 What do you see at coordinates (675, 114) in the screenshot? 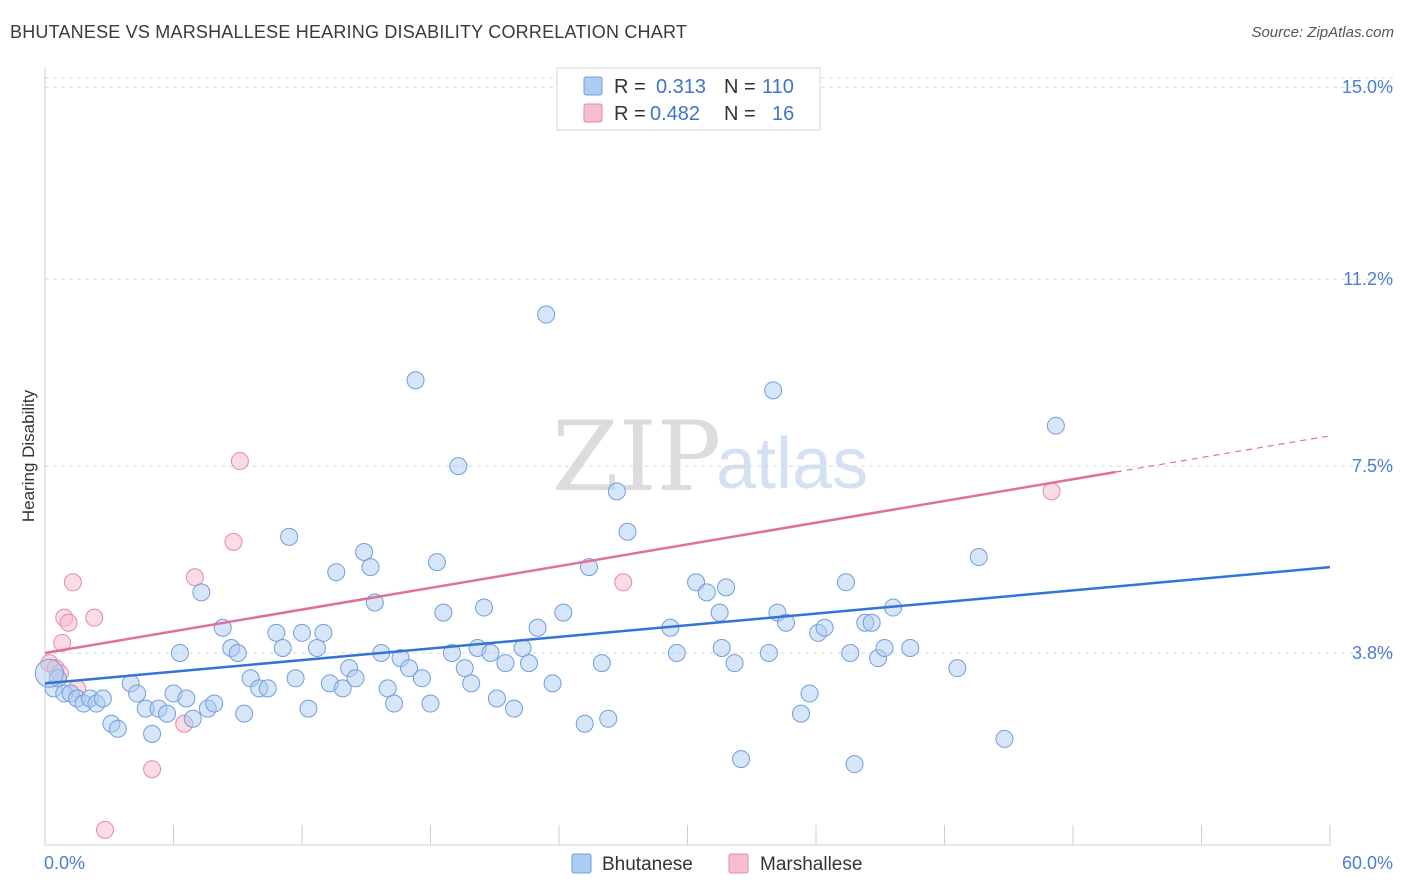
I see `legend-r-value-marshallese: 0.482` at bounding box center [675, 114].